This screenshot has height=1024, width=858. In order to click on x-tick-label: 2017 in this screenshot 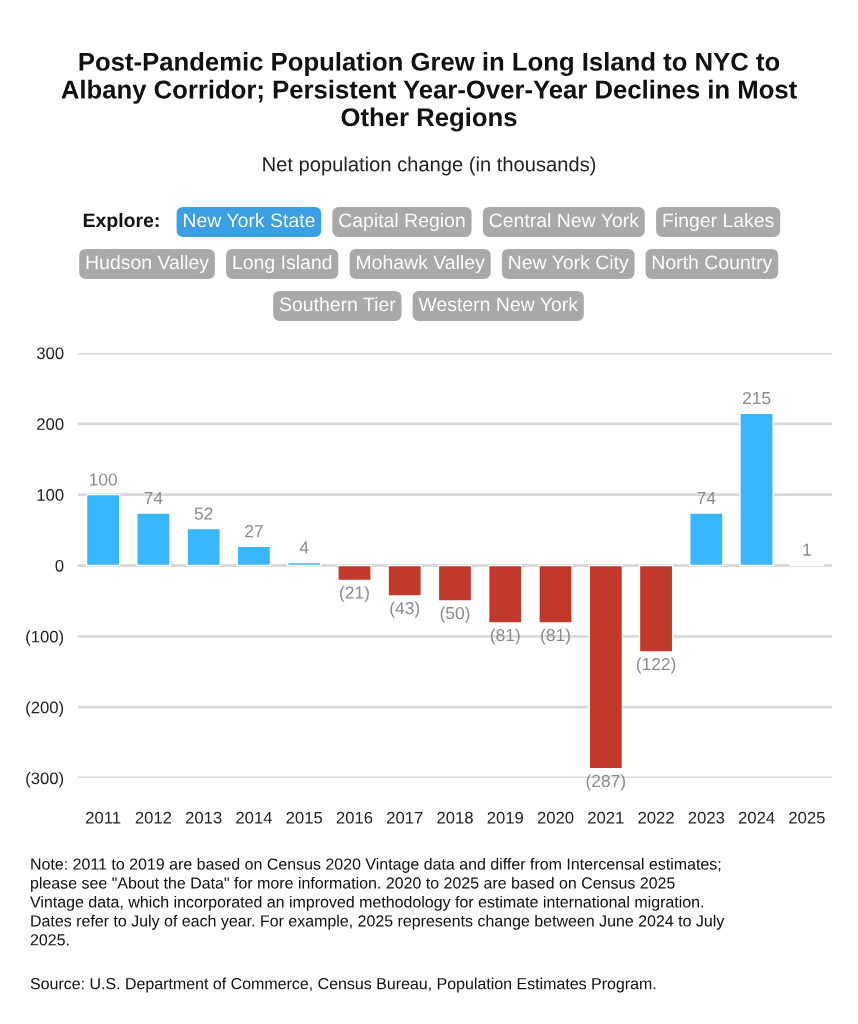, I will do `click(405, 817)`.